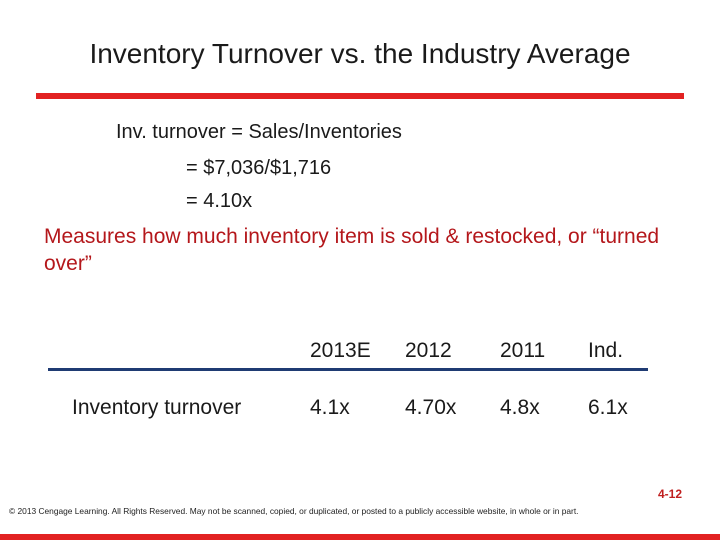  What do you see at coordinates (219, 201) in the screenshot?
I see `formula-line-3: = 4.10x` at bounding box center [219, 201].